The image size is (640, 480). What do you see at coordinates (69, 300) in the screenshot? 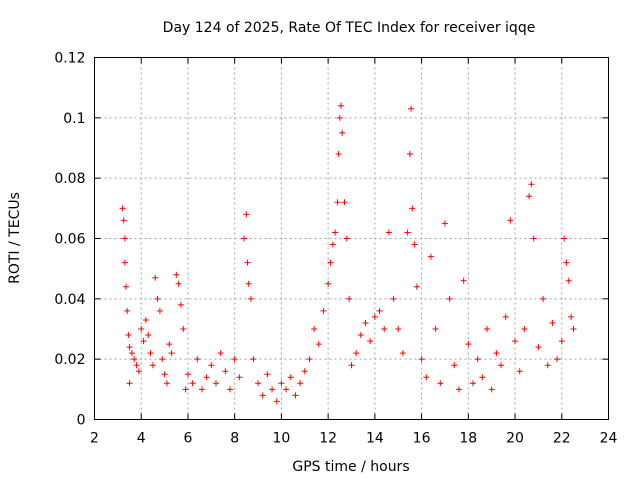
I see `y-tick-label: 0.04` at bounding box center [69, 300].